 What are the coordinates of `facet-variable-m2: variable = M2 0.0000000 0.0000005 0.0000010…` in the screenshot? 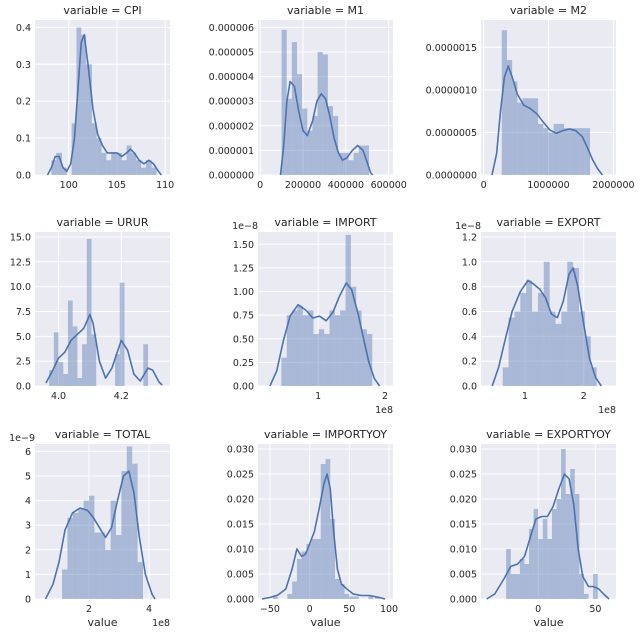 It's located at (530, 97).